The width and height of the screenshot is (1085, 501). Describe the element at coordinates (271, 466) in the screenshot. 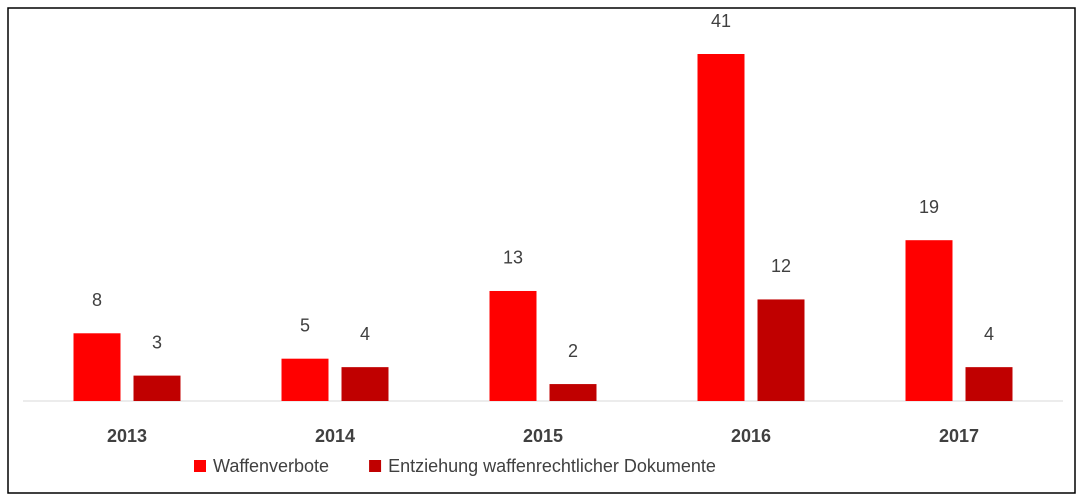

I see `legend-label: Waffenverbote` at that location.